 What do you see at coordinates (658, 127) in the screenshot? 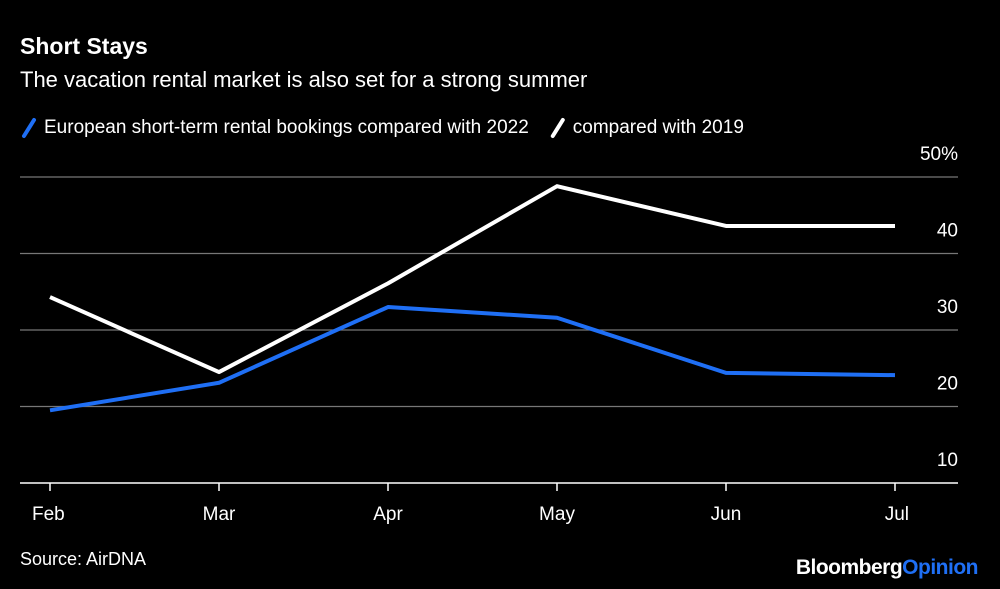
I see `legend-label: compared with 2019` at bounding box center [658, 127].